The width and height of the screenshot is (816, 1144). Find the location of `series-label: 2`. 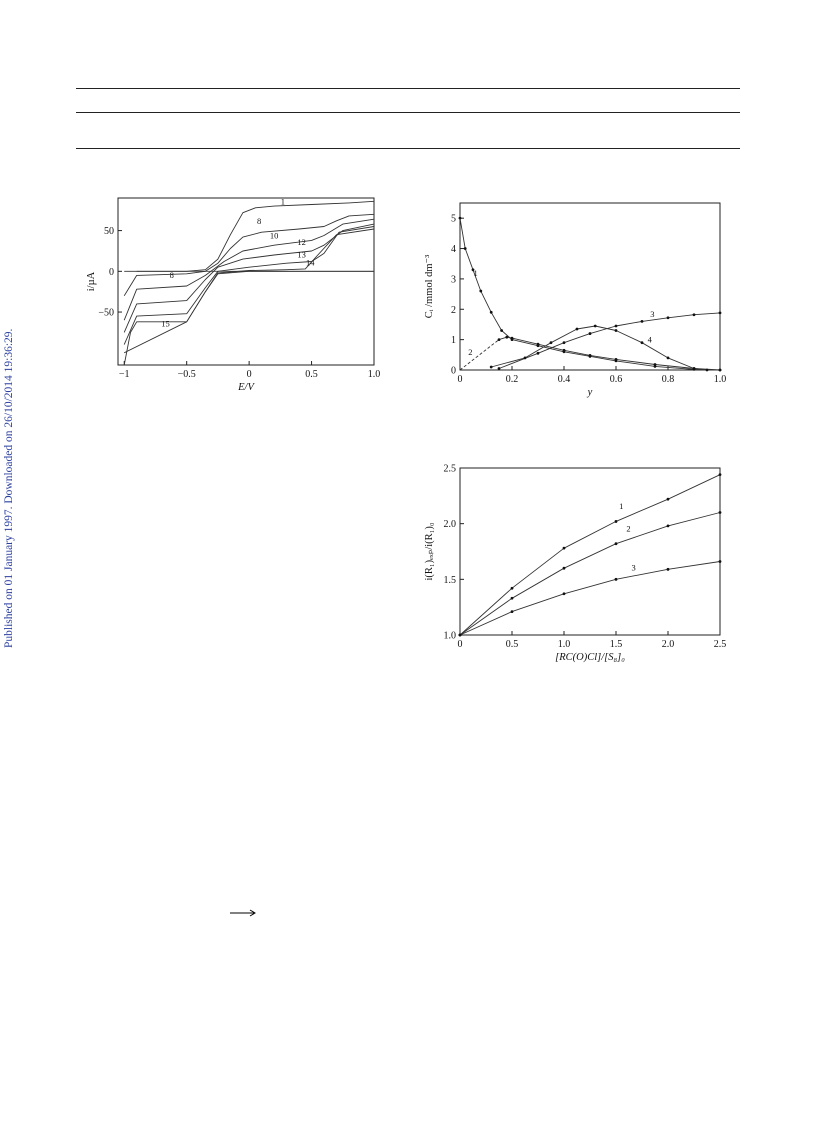

series-label: 2 is located at coordinates (628, 528).